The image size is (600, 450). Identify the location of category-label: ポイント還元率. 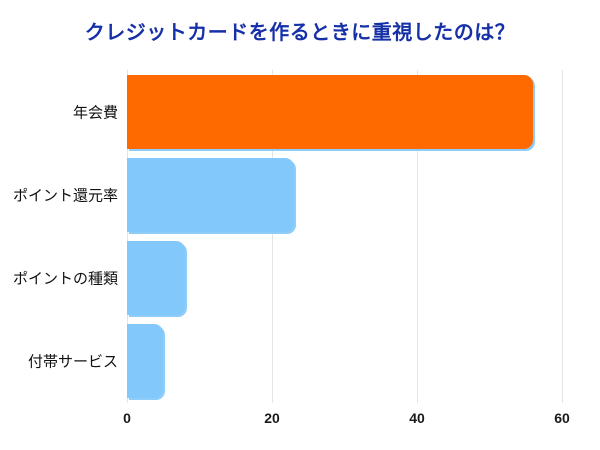
(65, 196).